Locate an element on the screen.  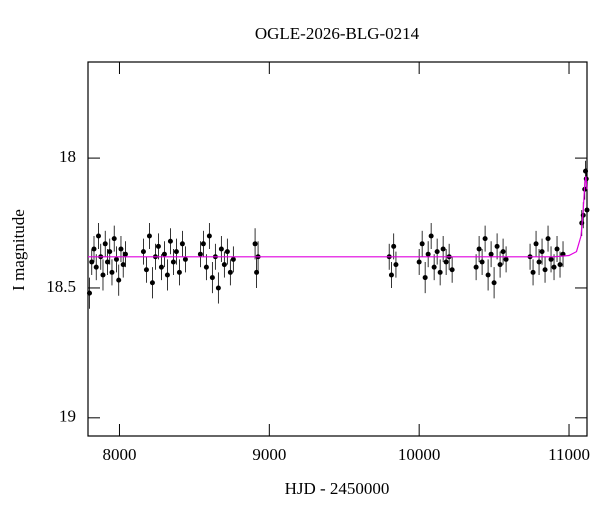
x-axis-label: HJD - 2450000 is located at coordinates (337, 488).